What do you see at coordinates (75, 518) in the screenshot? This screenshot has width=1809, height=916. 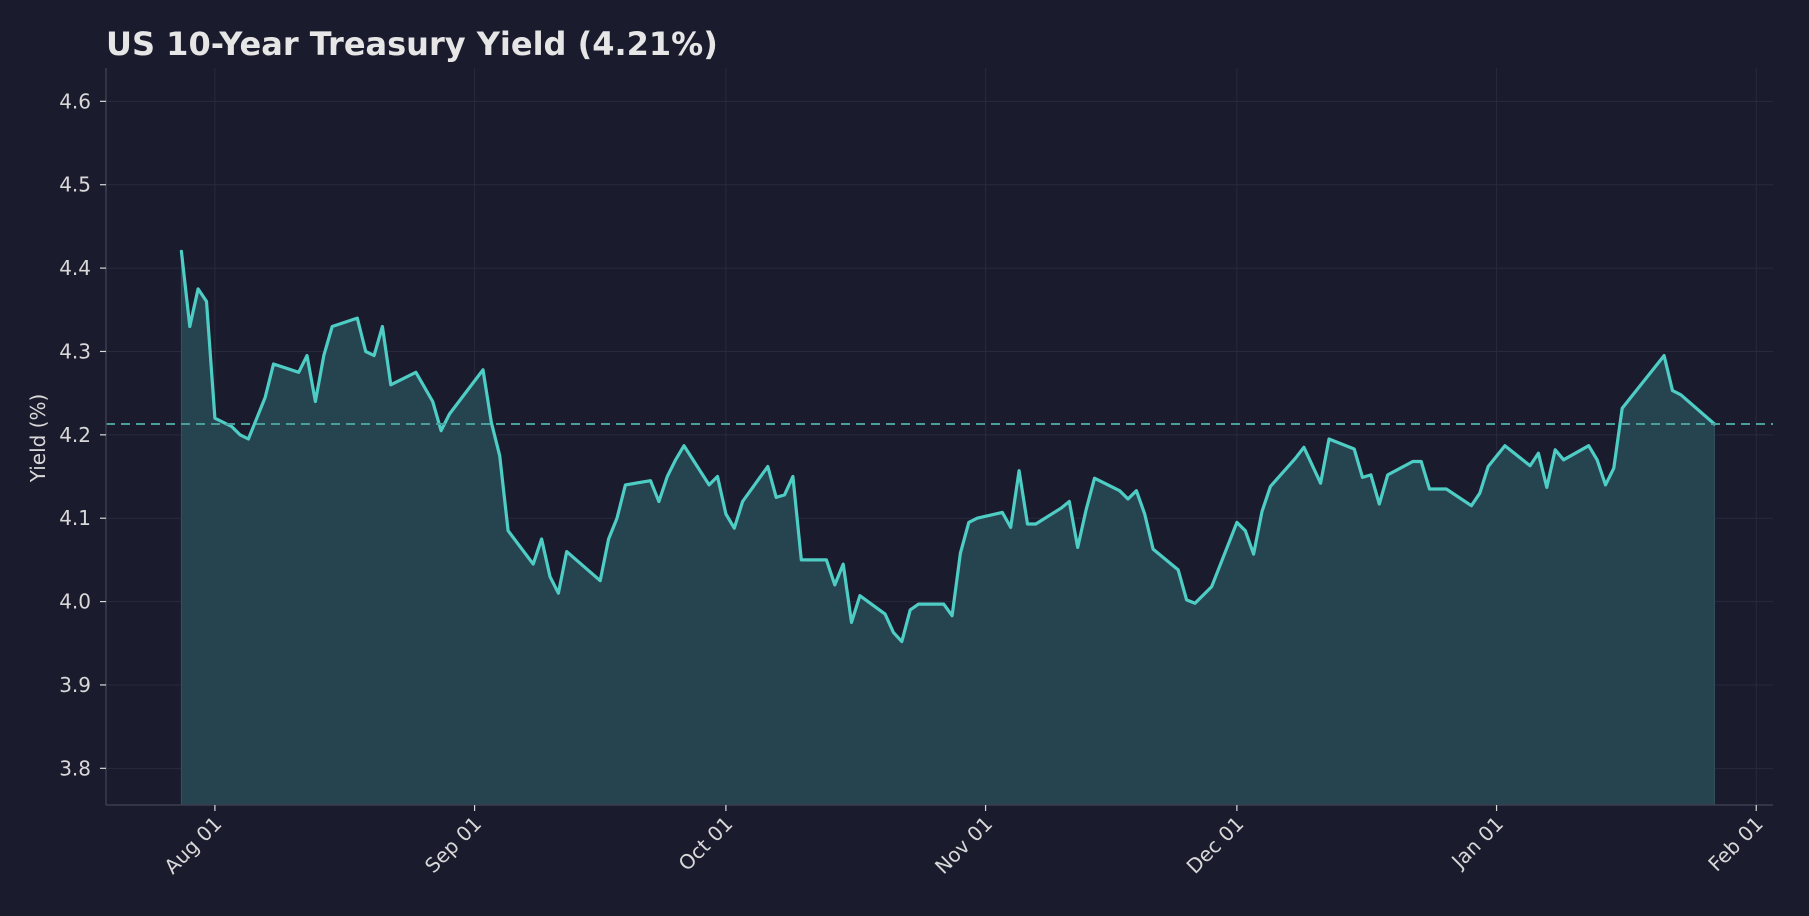 I see `y-tick-label: 4.1` at bounding box center [75, 518].